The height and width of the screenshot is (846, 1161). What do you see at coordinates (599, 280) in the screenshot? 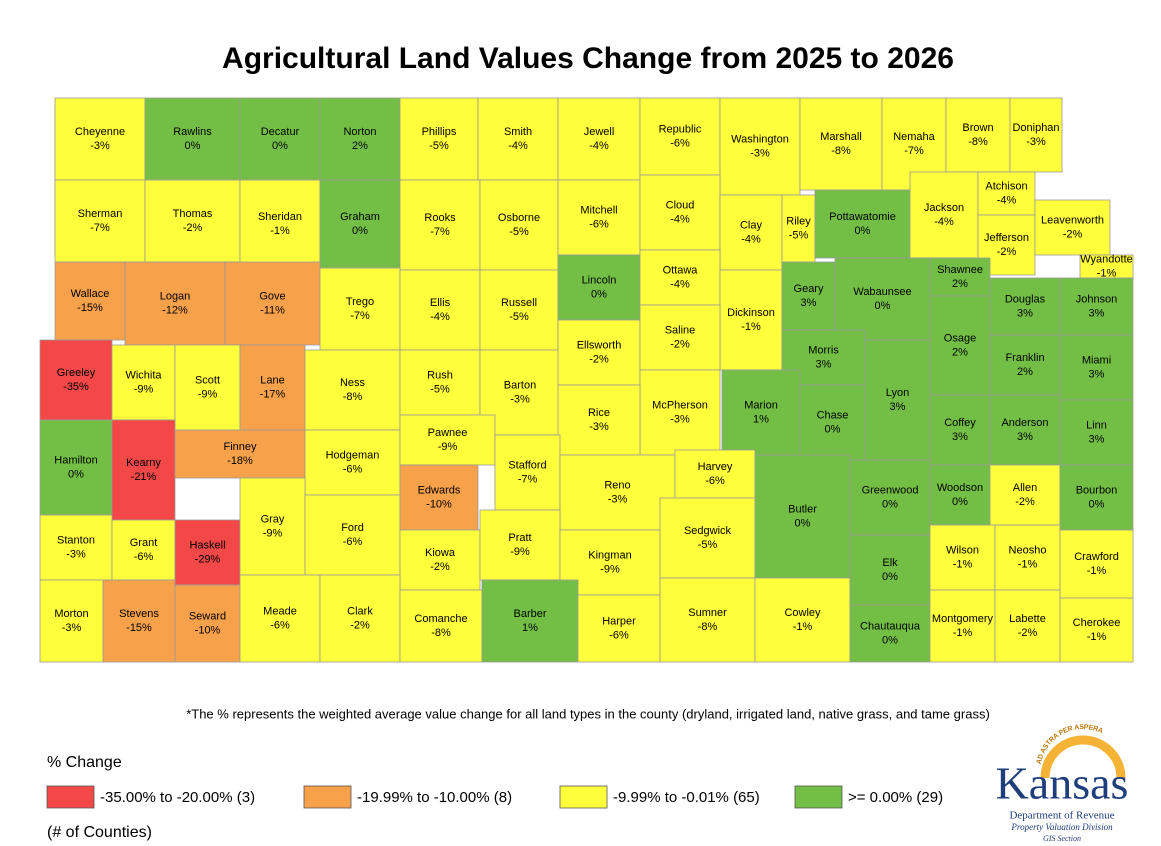
I see `county-name: Lincoln` at bounding box center [599, 280].